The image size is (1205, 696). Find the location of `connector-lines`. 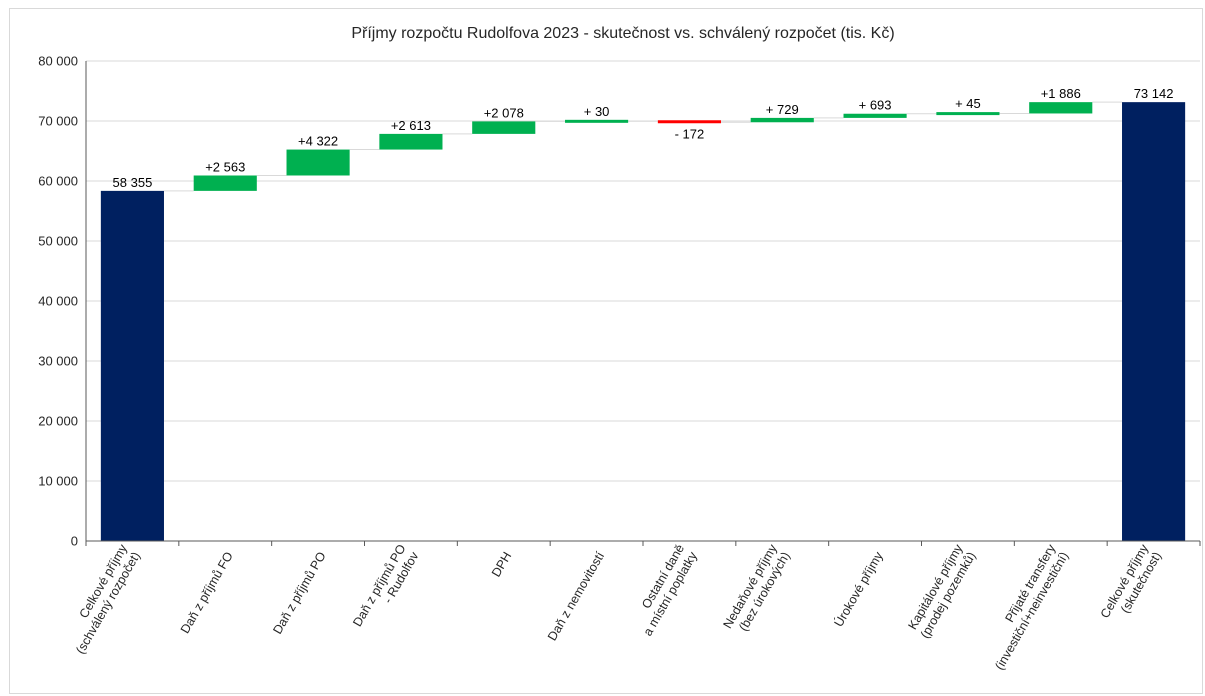

connector-lines is located at coordinates (643, 146).